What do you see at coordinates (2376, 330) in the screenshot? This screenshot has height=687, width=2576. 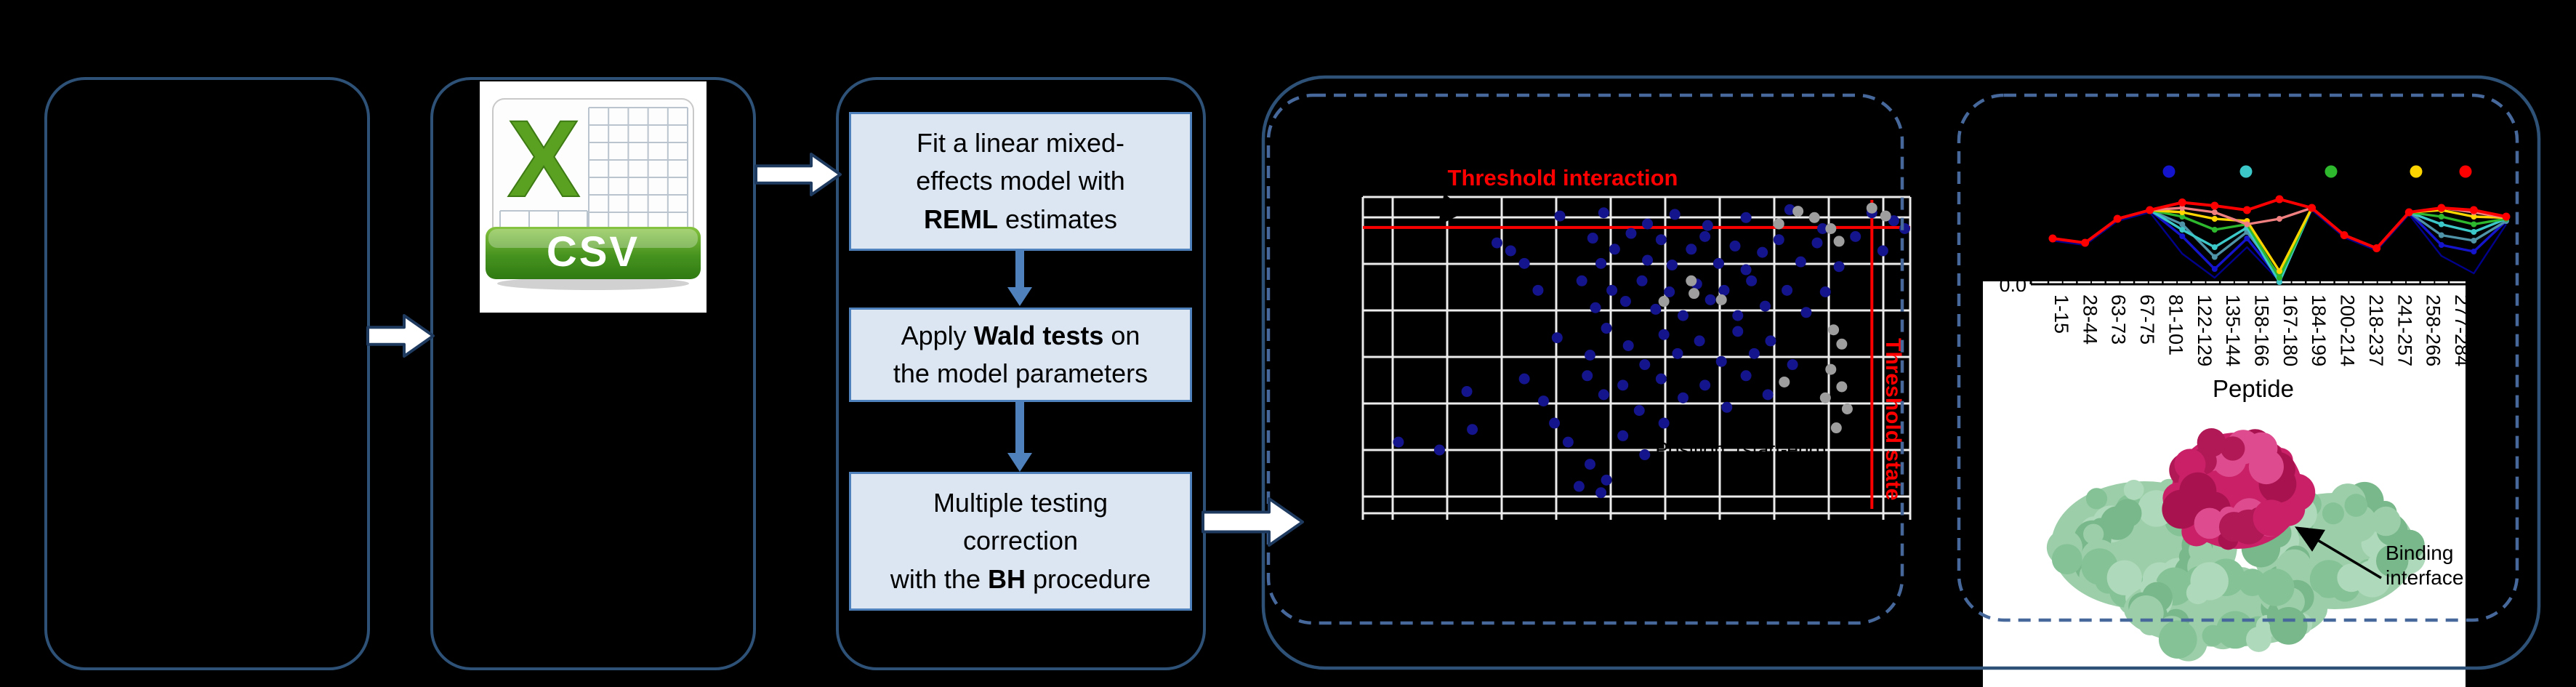 I see `peptide-tick-label: 218-237` at bounding box center [2376, 330].